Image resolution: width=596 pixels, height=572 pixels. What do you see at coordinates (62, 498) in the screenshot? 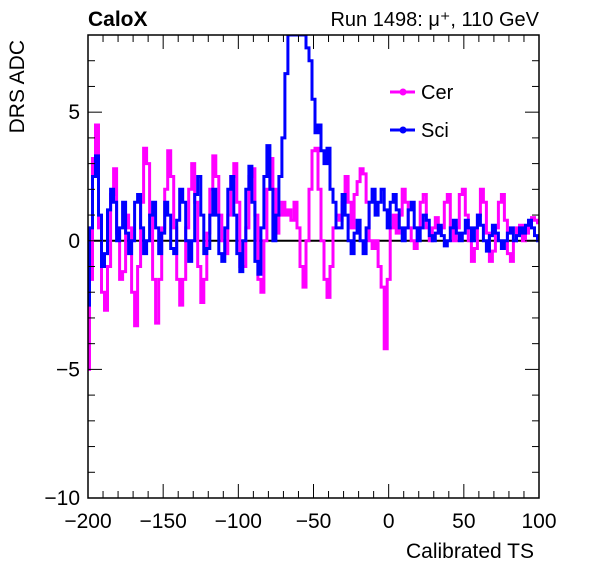
I see `y-tick-label: −10` at bounding box center [62, 498].